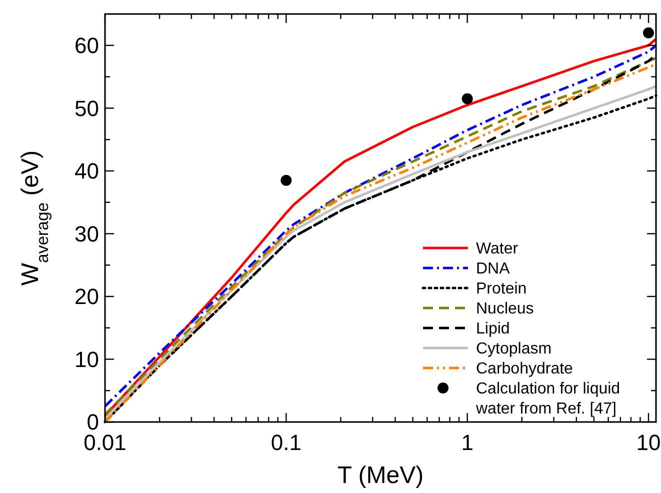 This screenshot has width=661, height=493. What do you see at coordinates (501, 289) in the screenshot?
I see `legend-label: Protein` at bounding box center [501, 289].